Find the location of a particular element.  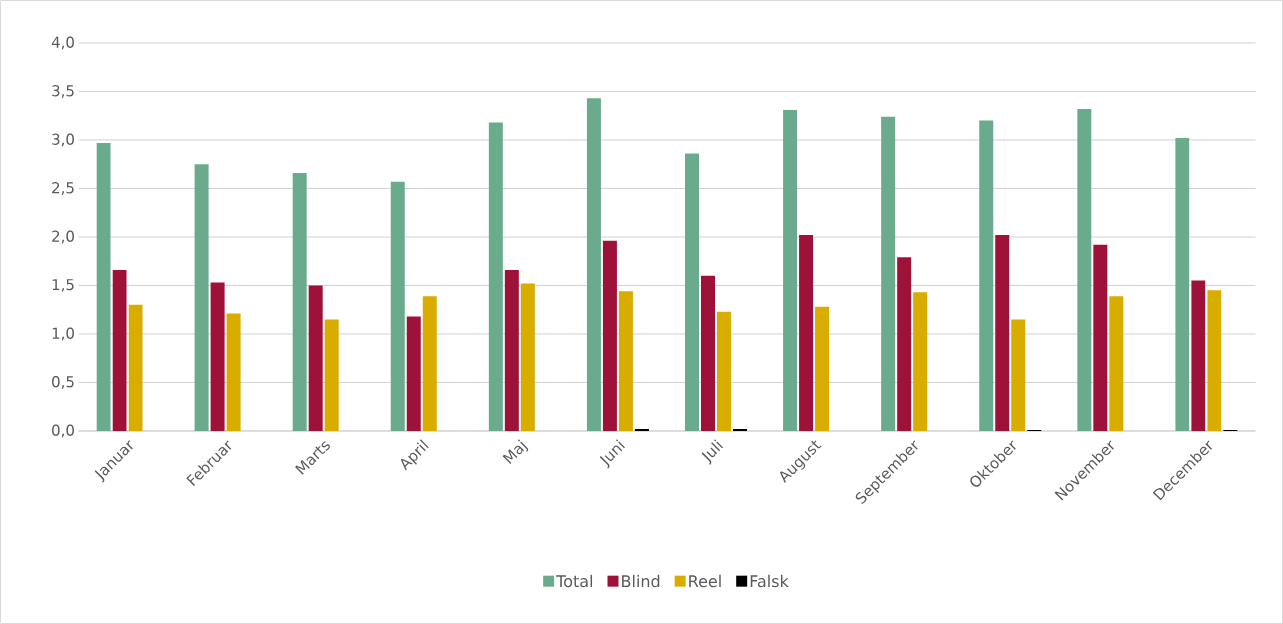

y-tick-label: 4,0 is located at coordinates (62, 43).